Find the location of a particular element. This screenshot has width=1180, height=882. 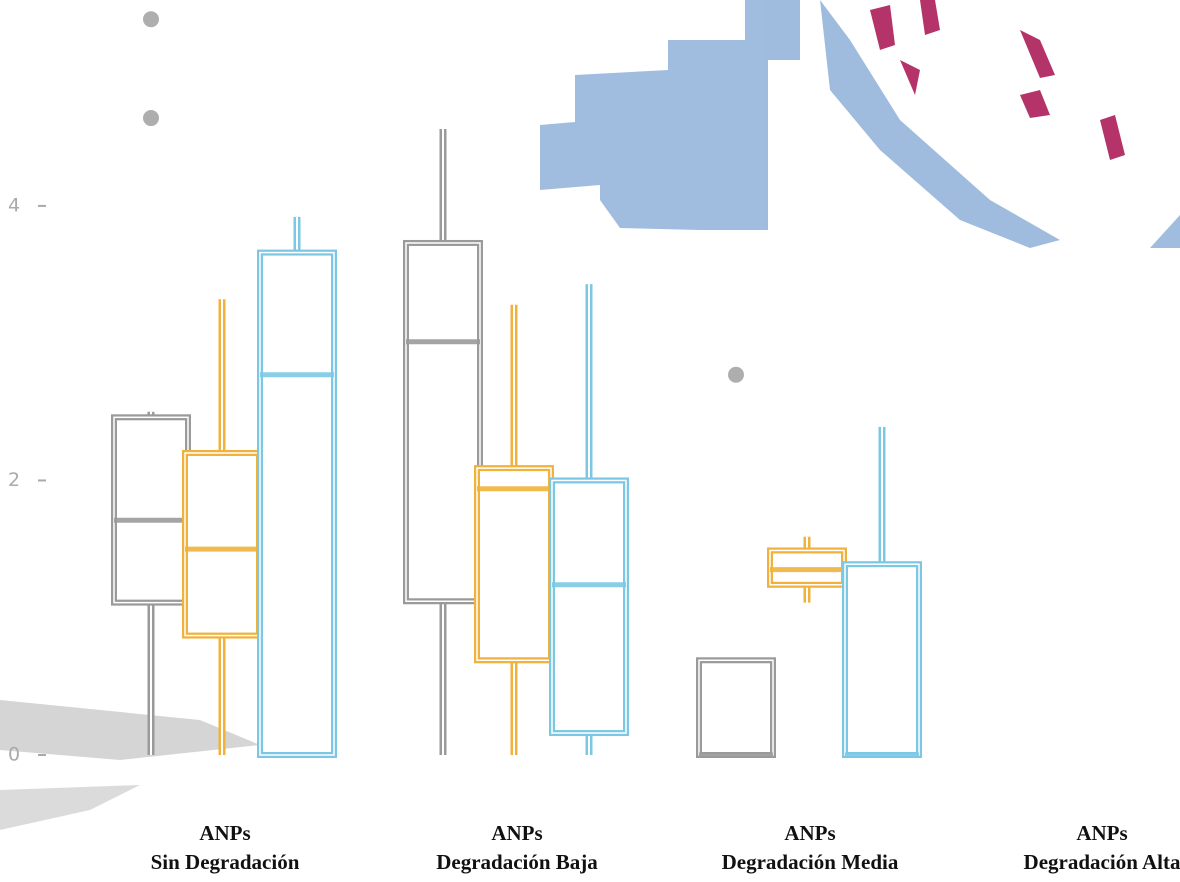

x-tick-label: Degradación Baja is located at coordinates (517, 862).